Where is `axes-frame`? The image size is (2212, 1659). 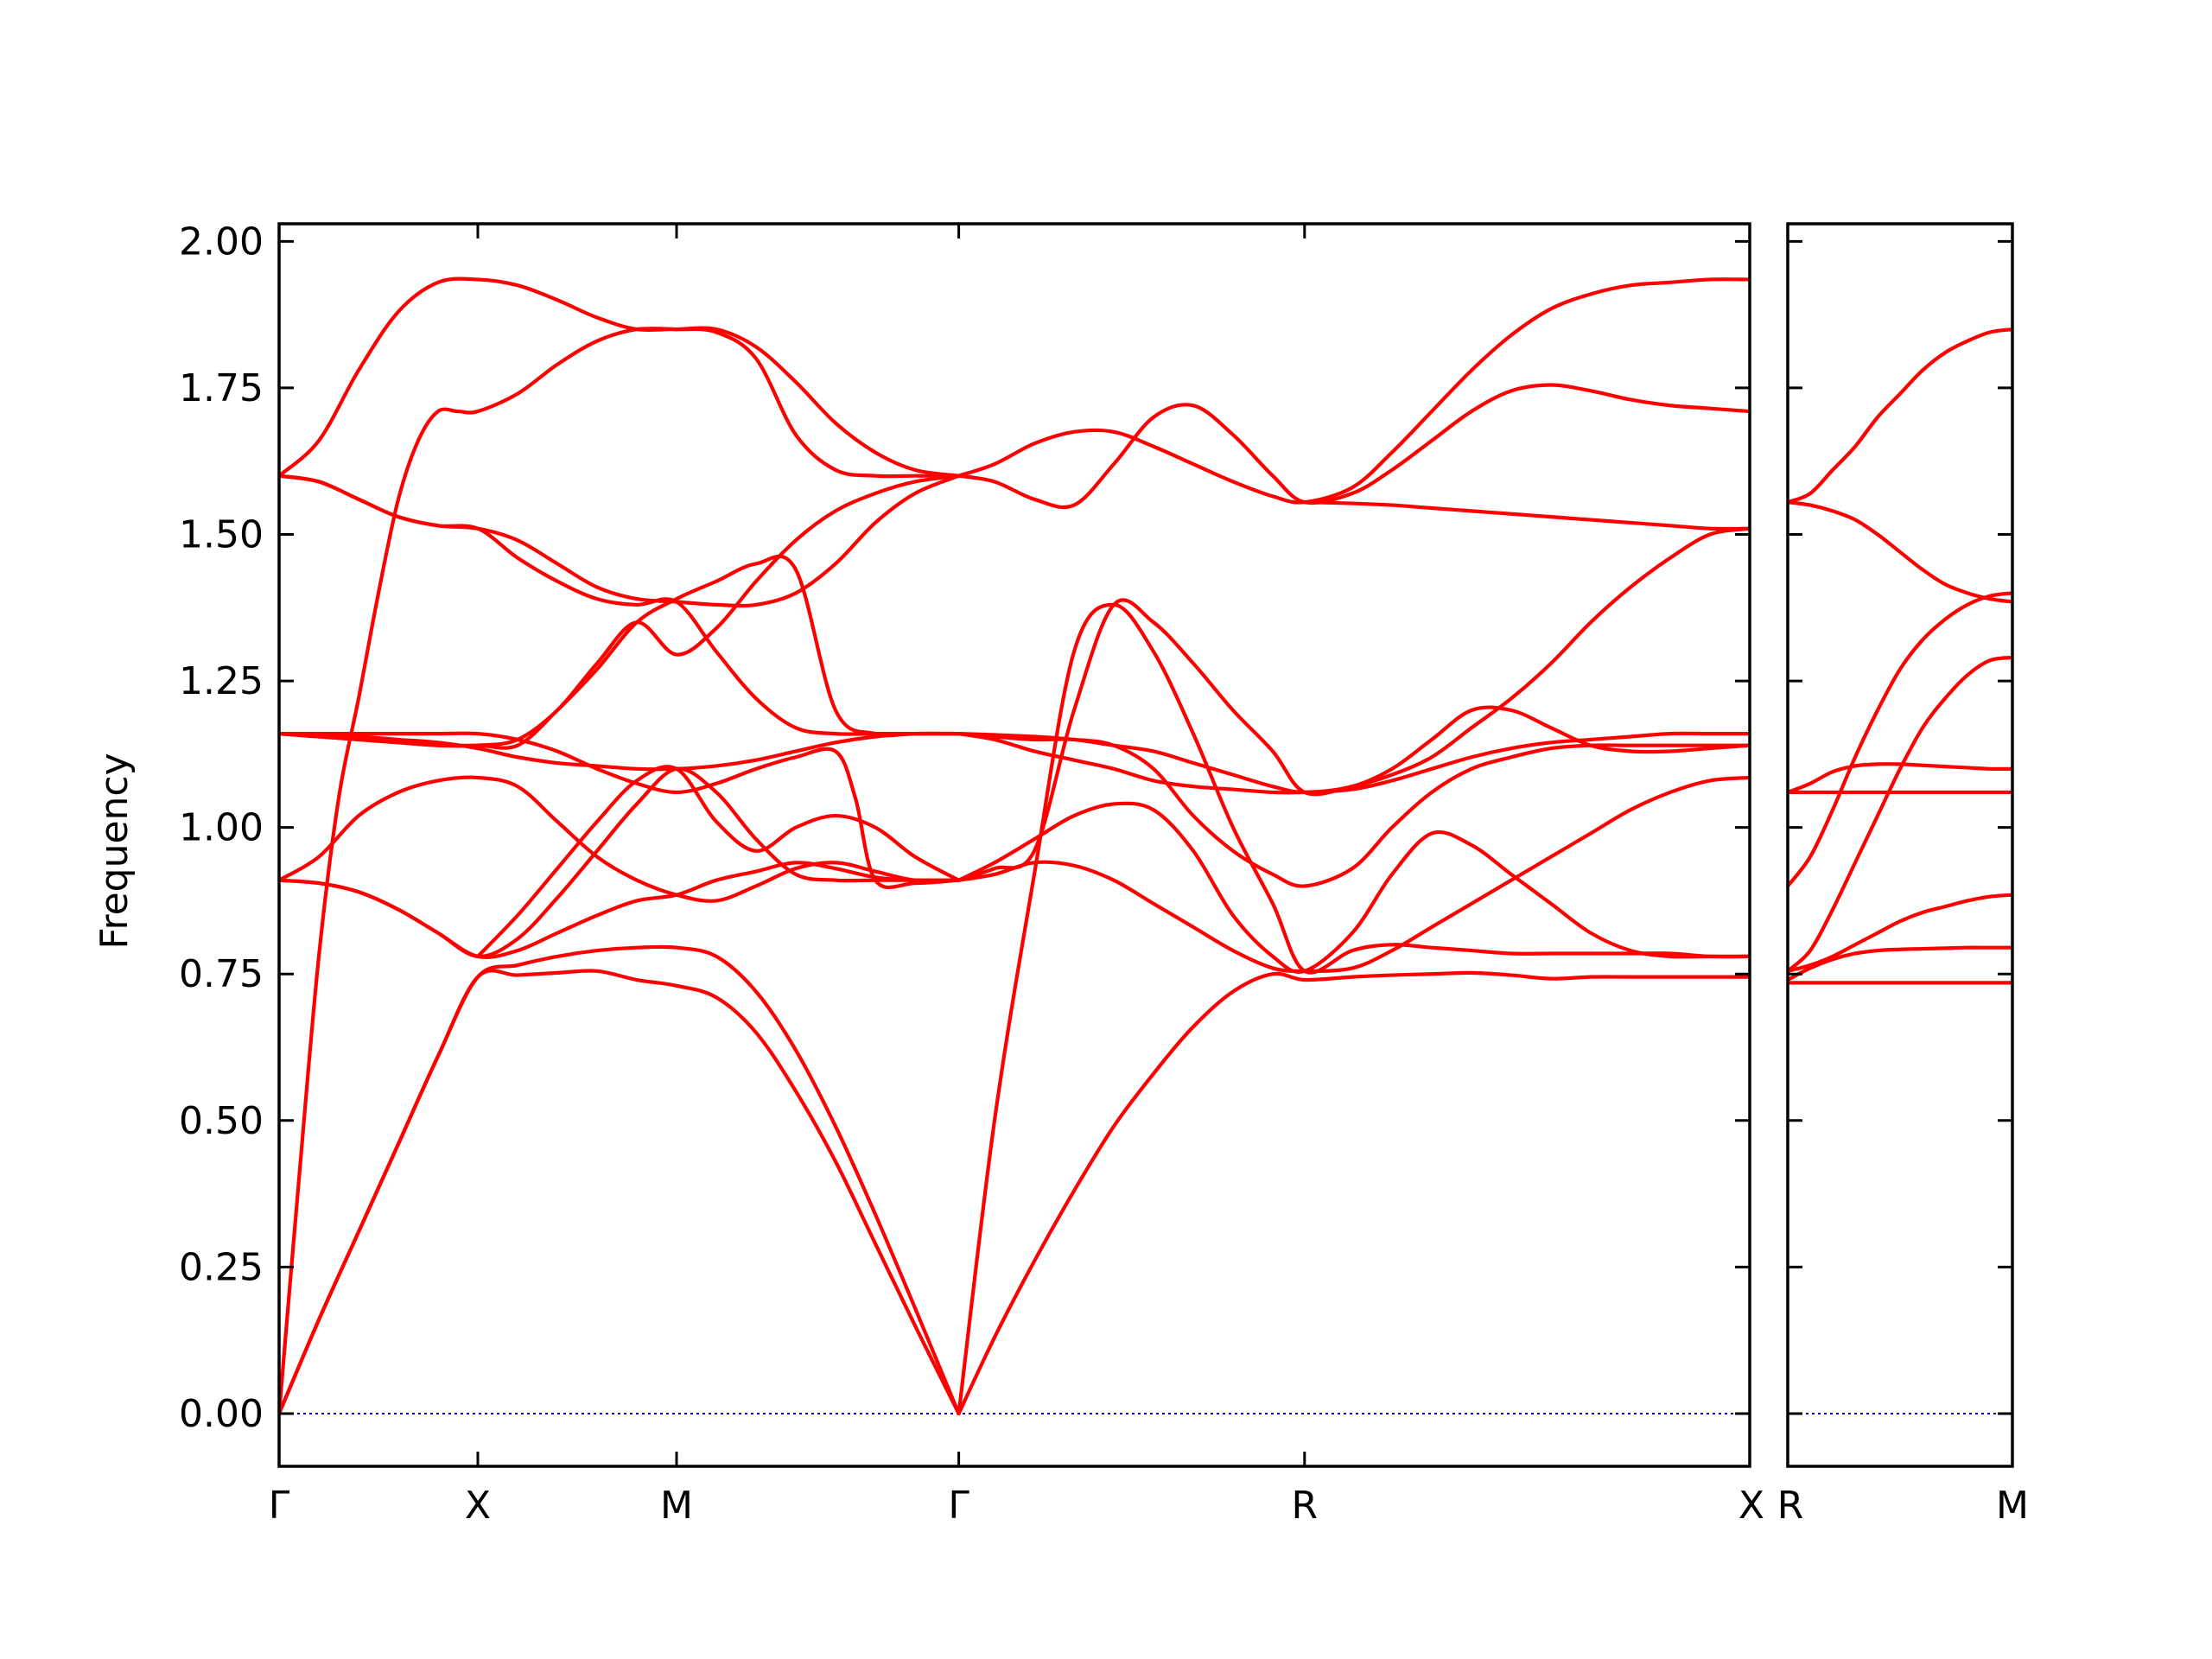 axes-frame is located at coordinates (1900, 845).